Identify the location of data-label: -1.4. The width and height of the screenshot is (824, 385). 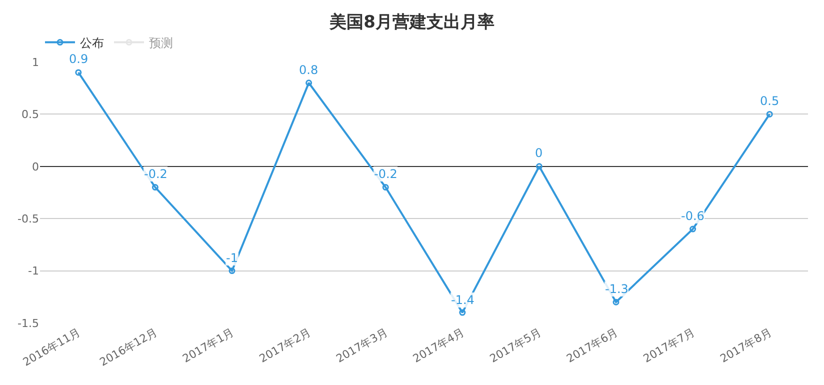
(462, 300).